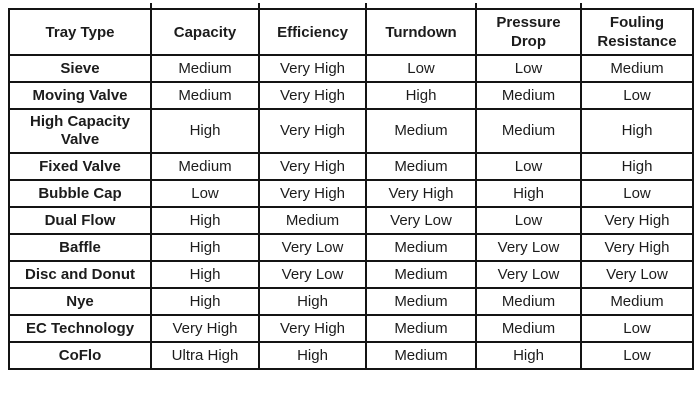  What do you see at coordinates (80, 131) in the screenshot?
I see `tray-type-cell: High Capacity Valve` at bounding box center [80, 131].